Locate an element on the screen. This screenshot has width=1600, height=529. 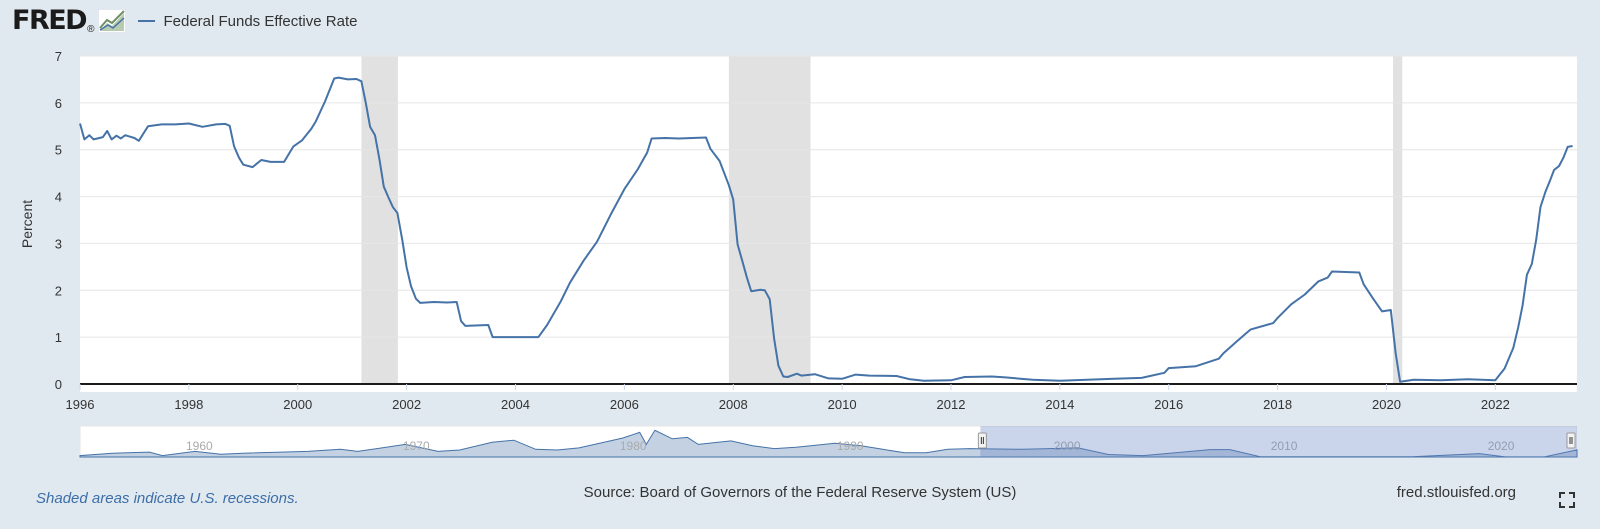
legend-line-swatch is located at coordinates (147, 21).